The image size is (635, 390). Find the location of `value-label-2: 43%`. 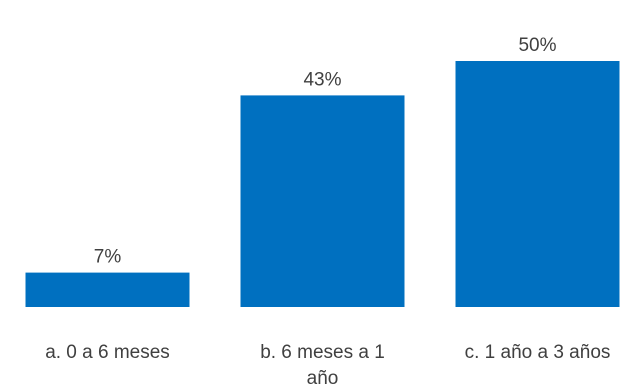

value-label-2: 43% is located at coordinates (322, 79).